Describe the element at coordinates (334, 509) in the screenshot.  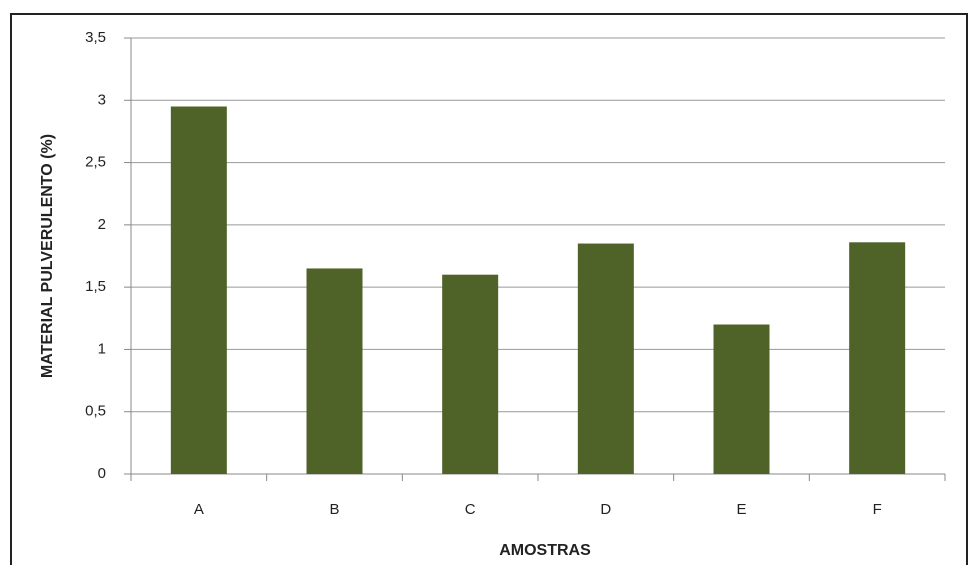
I see `x-tick-label: B` at that location.